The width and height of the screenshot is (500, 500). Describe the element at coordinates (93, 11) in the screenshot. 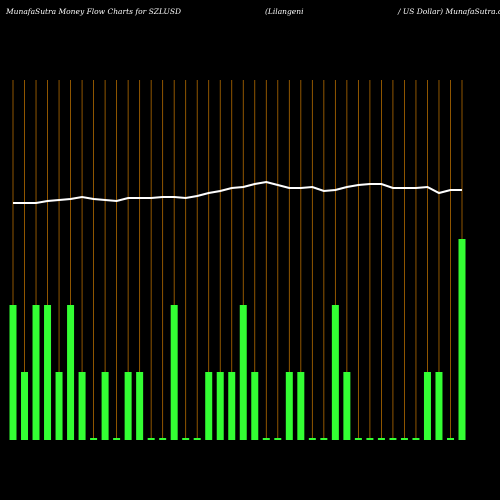

I see `chart-title: MunafaSutra Money Flow Charts for SZLUSD` at that location.